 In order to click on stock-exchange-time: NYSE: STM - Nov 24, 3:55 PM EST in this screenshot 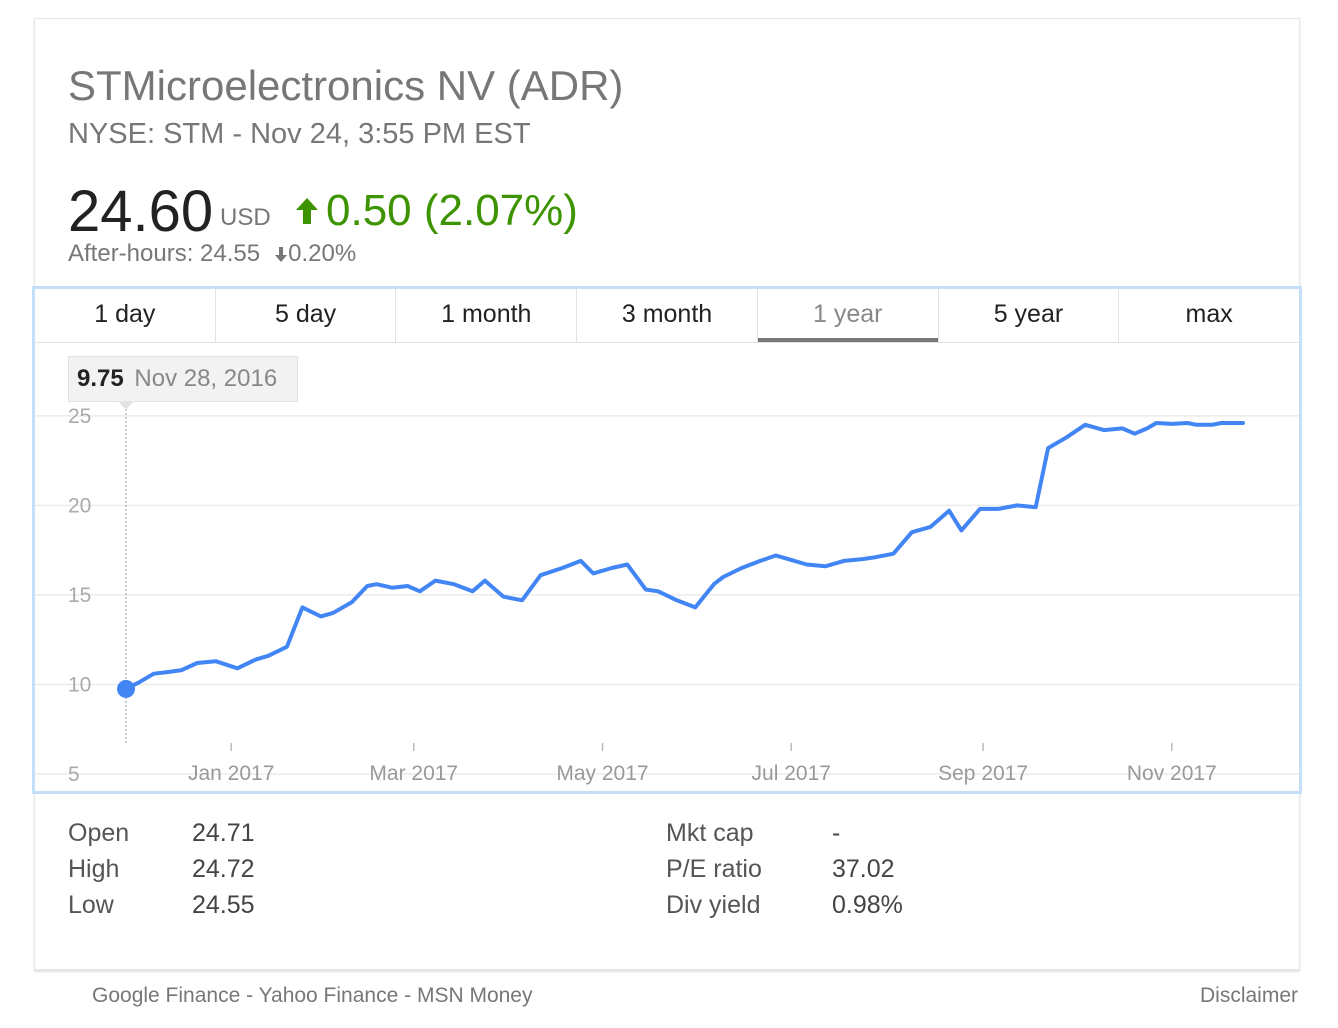, I will do `click(299, 134)`.